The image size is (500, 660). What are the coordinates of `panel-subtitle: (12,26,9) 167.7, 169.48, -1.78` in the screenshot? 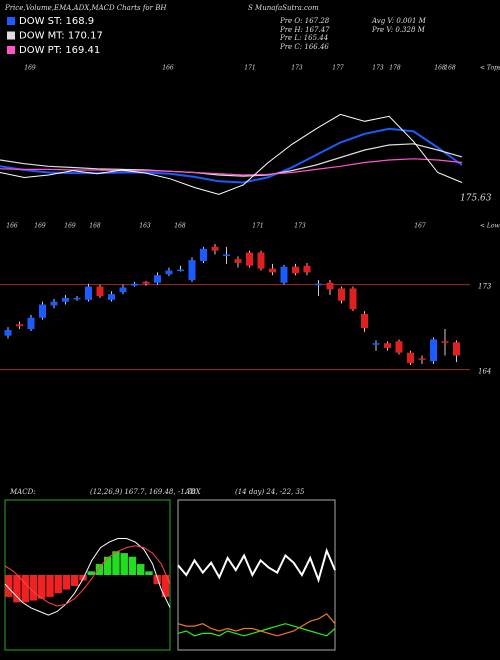 It's located at (143, 492).